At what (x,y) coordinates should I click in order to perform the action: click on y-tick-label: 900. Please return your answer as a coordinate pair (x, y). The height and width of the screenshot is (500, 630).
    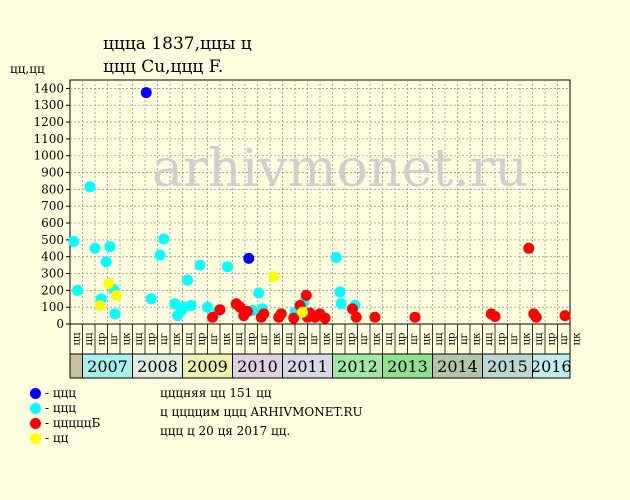
    Looking at the image, I should click on (52, 173).